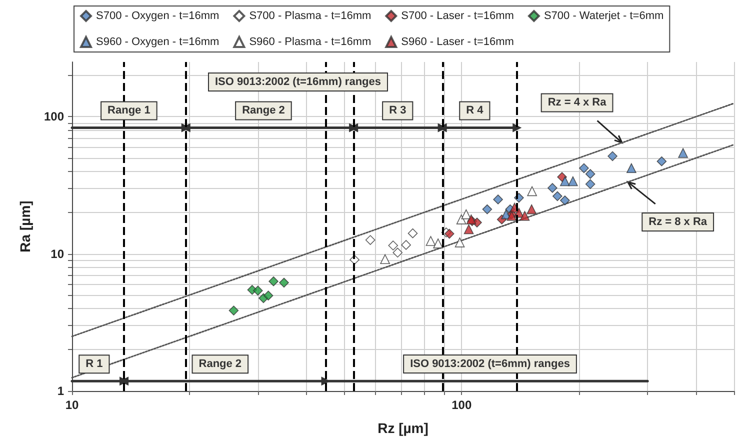  What do you see at coordinates (57, 253) in the screenshot?
I see `y-tick-label: 10` at bounding box center [57, 253].